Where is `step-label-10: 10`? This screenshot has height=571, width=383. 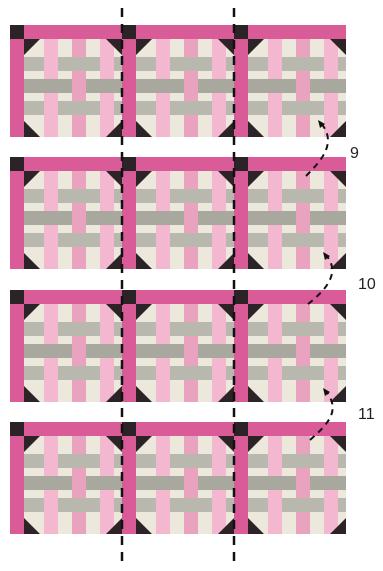
step-label-10: 10 is located at coordinates (367, 284).